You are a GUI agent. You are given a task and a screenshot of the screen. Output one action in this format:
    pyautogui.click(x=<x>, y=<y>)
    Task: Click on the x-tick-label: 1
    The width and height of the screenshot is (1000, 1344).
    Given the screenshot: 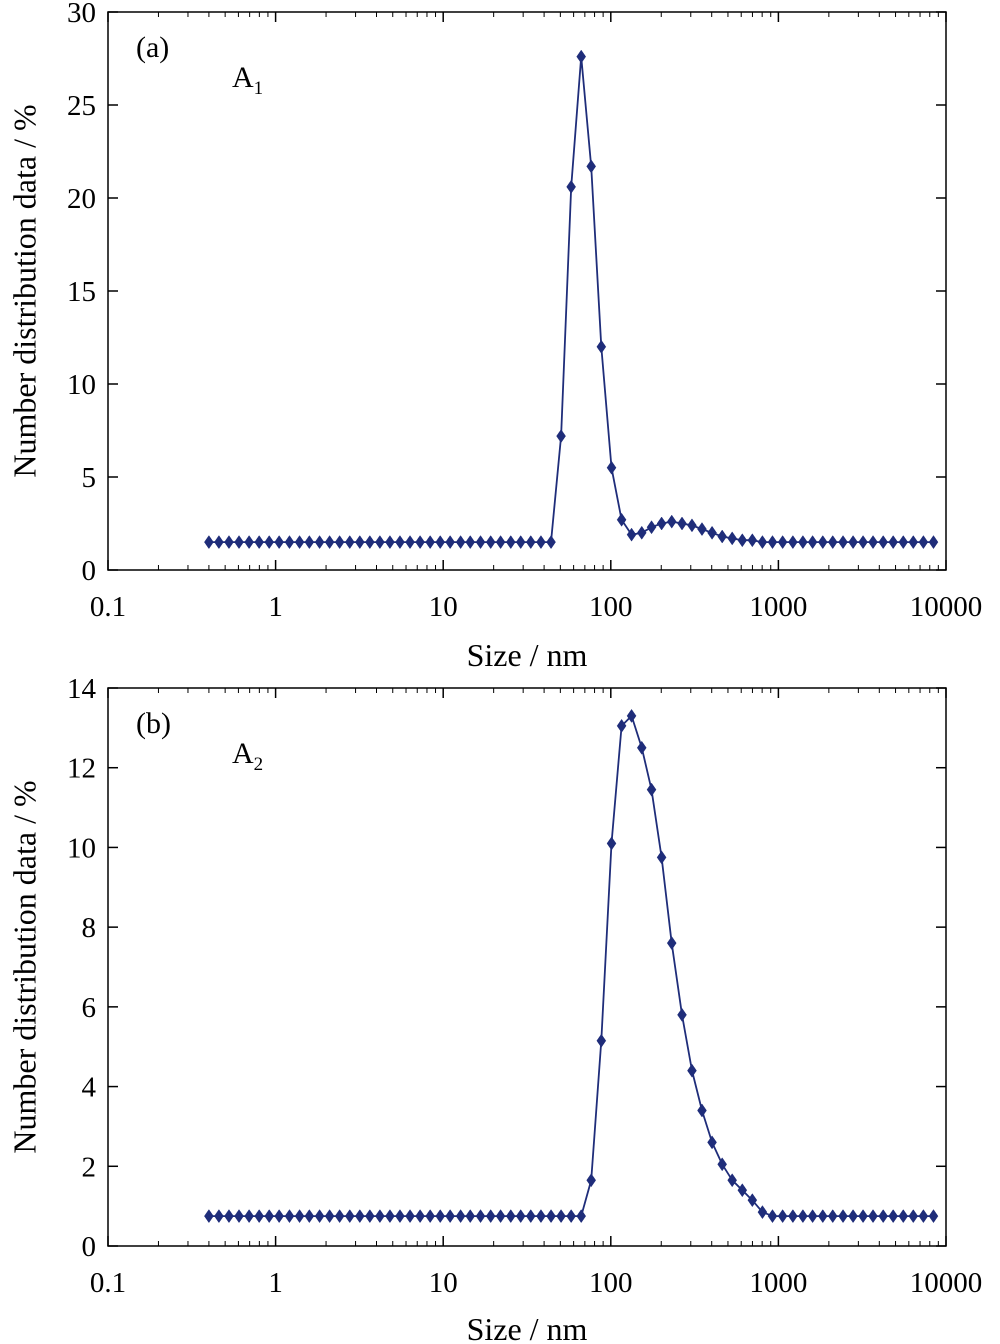 What is the action you would take?
    pyautogui.click(x=275, y=607)
    